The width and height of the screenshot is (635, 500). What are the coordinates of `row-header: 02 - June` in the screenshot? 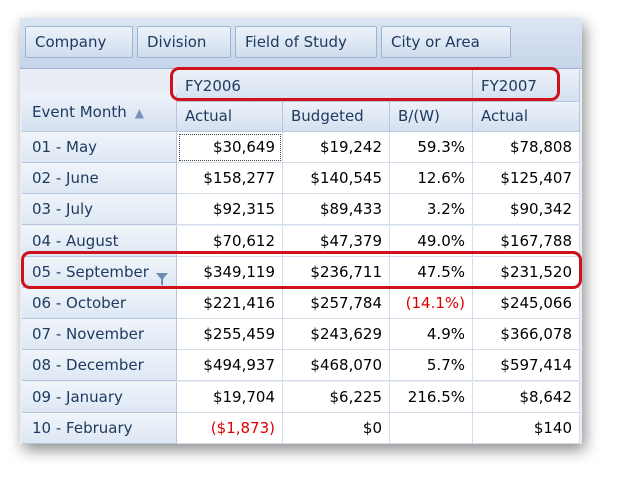 It's located at (99, 179).